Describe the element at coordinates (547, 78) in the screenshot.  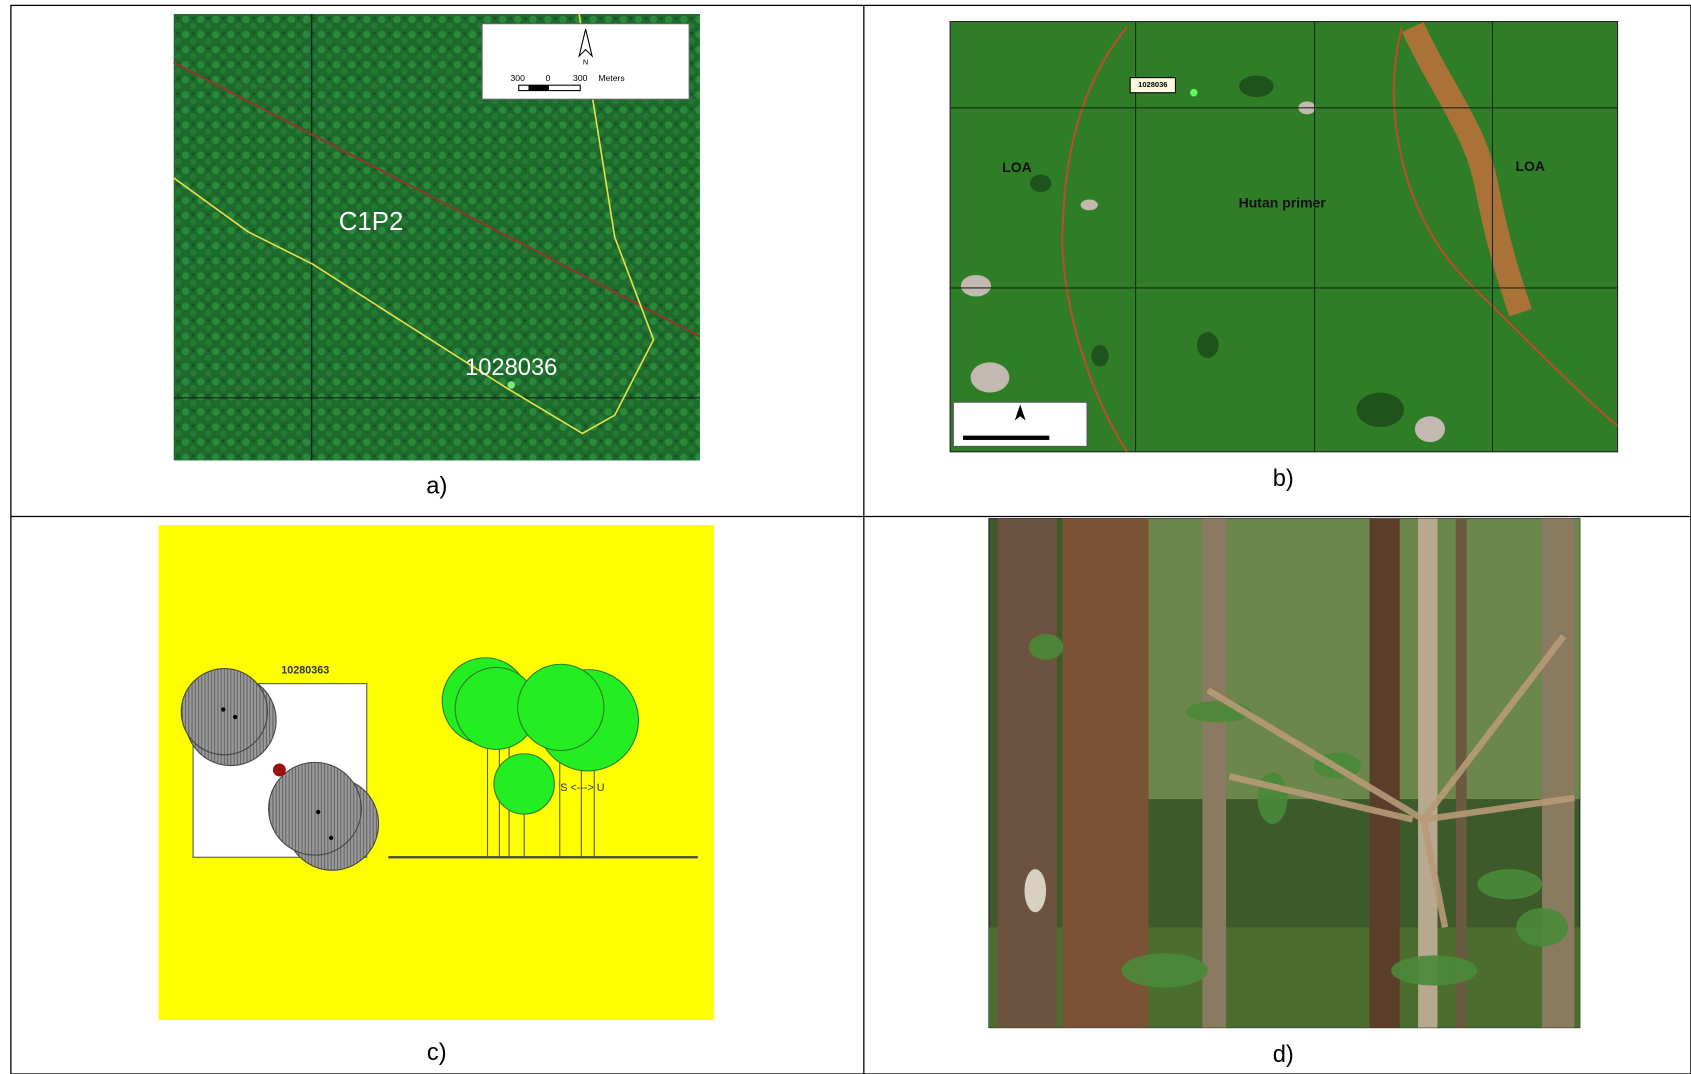
I see `scale-label: 0` at that location.